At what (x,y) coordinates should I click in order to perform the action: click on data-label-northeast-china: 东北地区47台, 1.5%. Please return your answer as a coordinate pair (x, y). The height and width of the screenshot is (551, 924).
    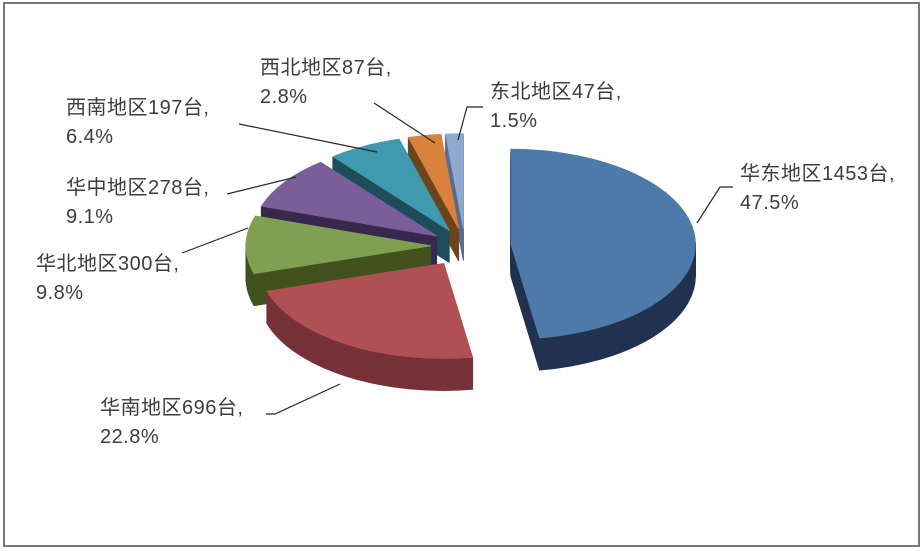
    Looking at the image, I should click on (556, 107).